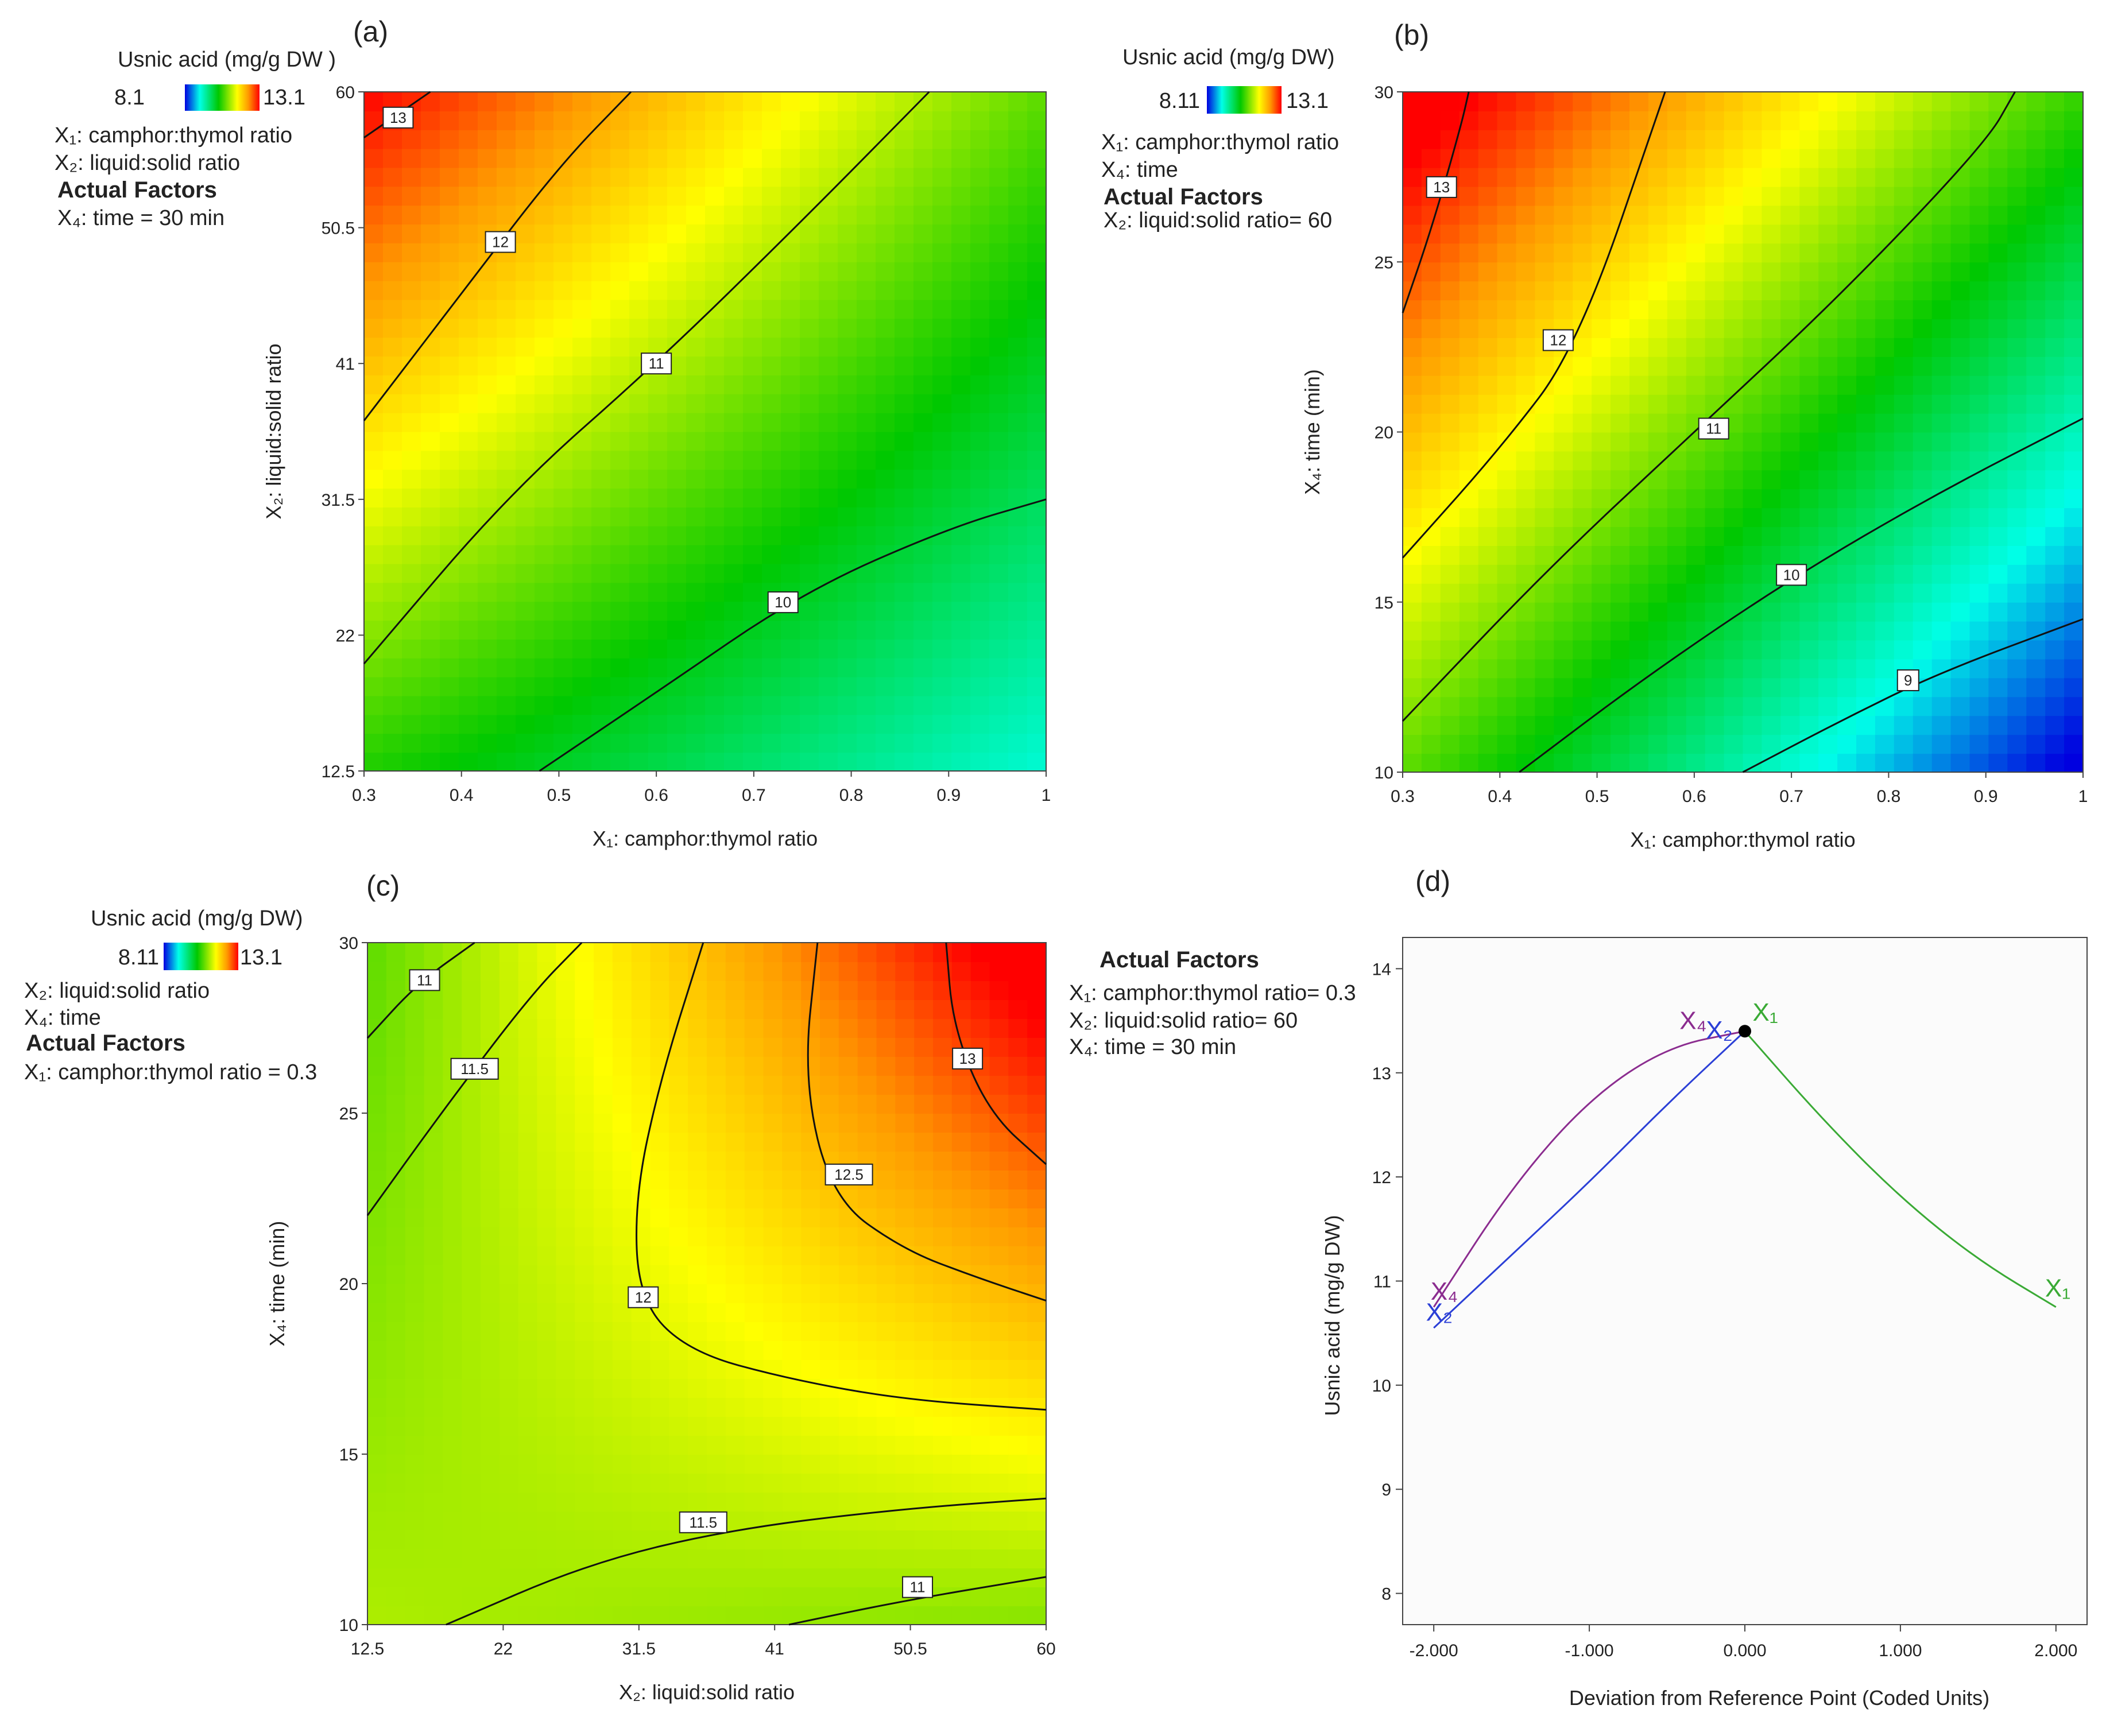 The height and width of the screenshot is (1736, 2106). I want to click on panel-a-contour-label-2: 11, so click(656, 363).